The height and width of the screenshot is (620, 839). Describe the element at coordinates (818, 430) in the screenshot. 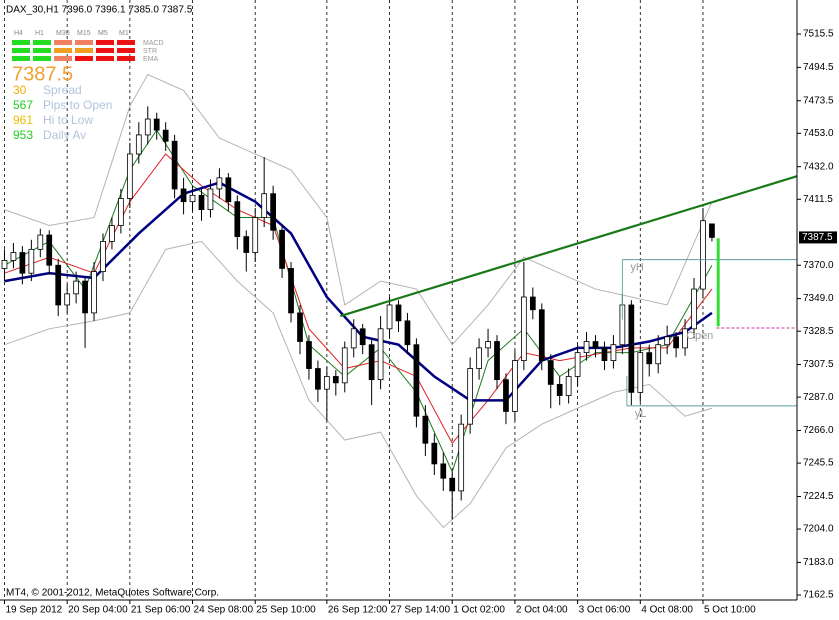

I see `y-tick-label: 7266.0` at that location.